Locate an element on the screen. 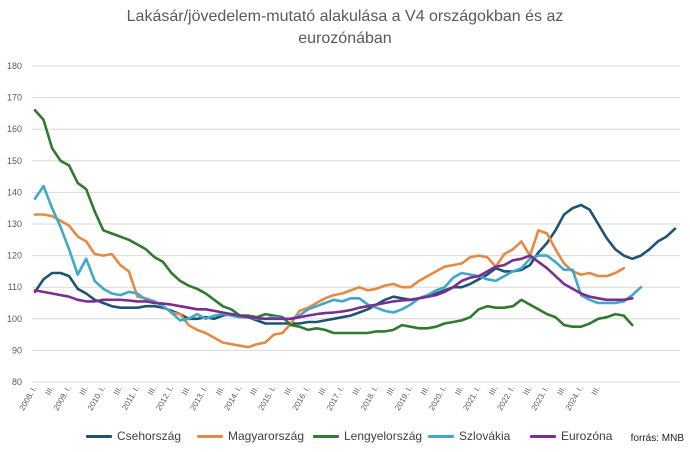 Image resolution: width=690 pixels, height=452 pixels. y-axis-ticks: 80 90 100 110 120 130 140 150 160 170 180 is located at coordinates (14, 224).